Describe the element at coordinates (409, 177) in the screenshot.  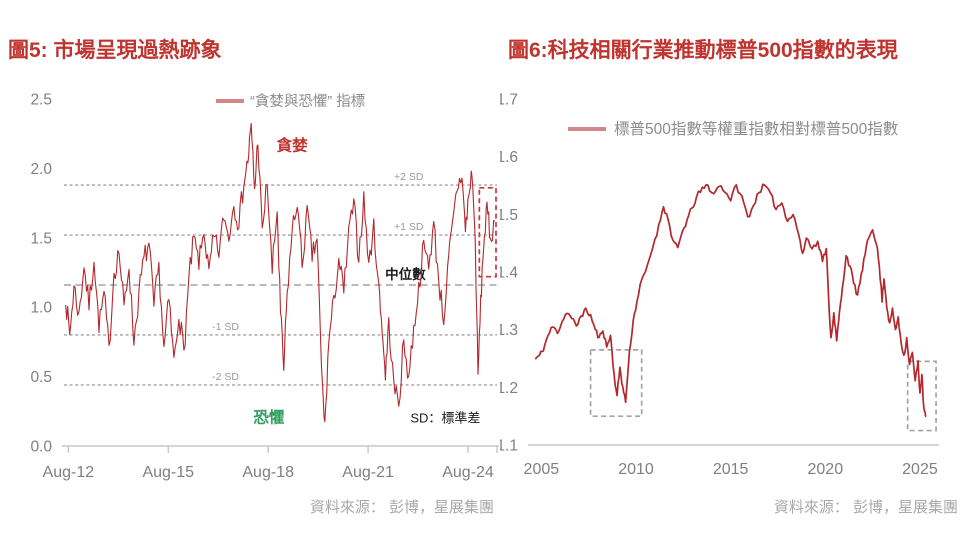
I see `gridline-label: +2 SD` at that location.